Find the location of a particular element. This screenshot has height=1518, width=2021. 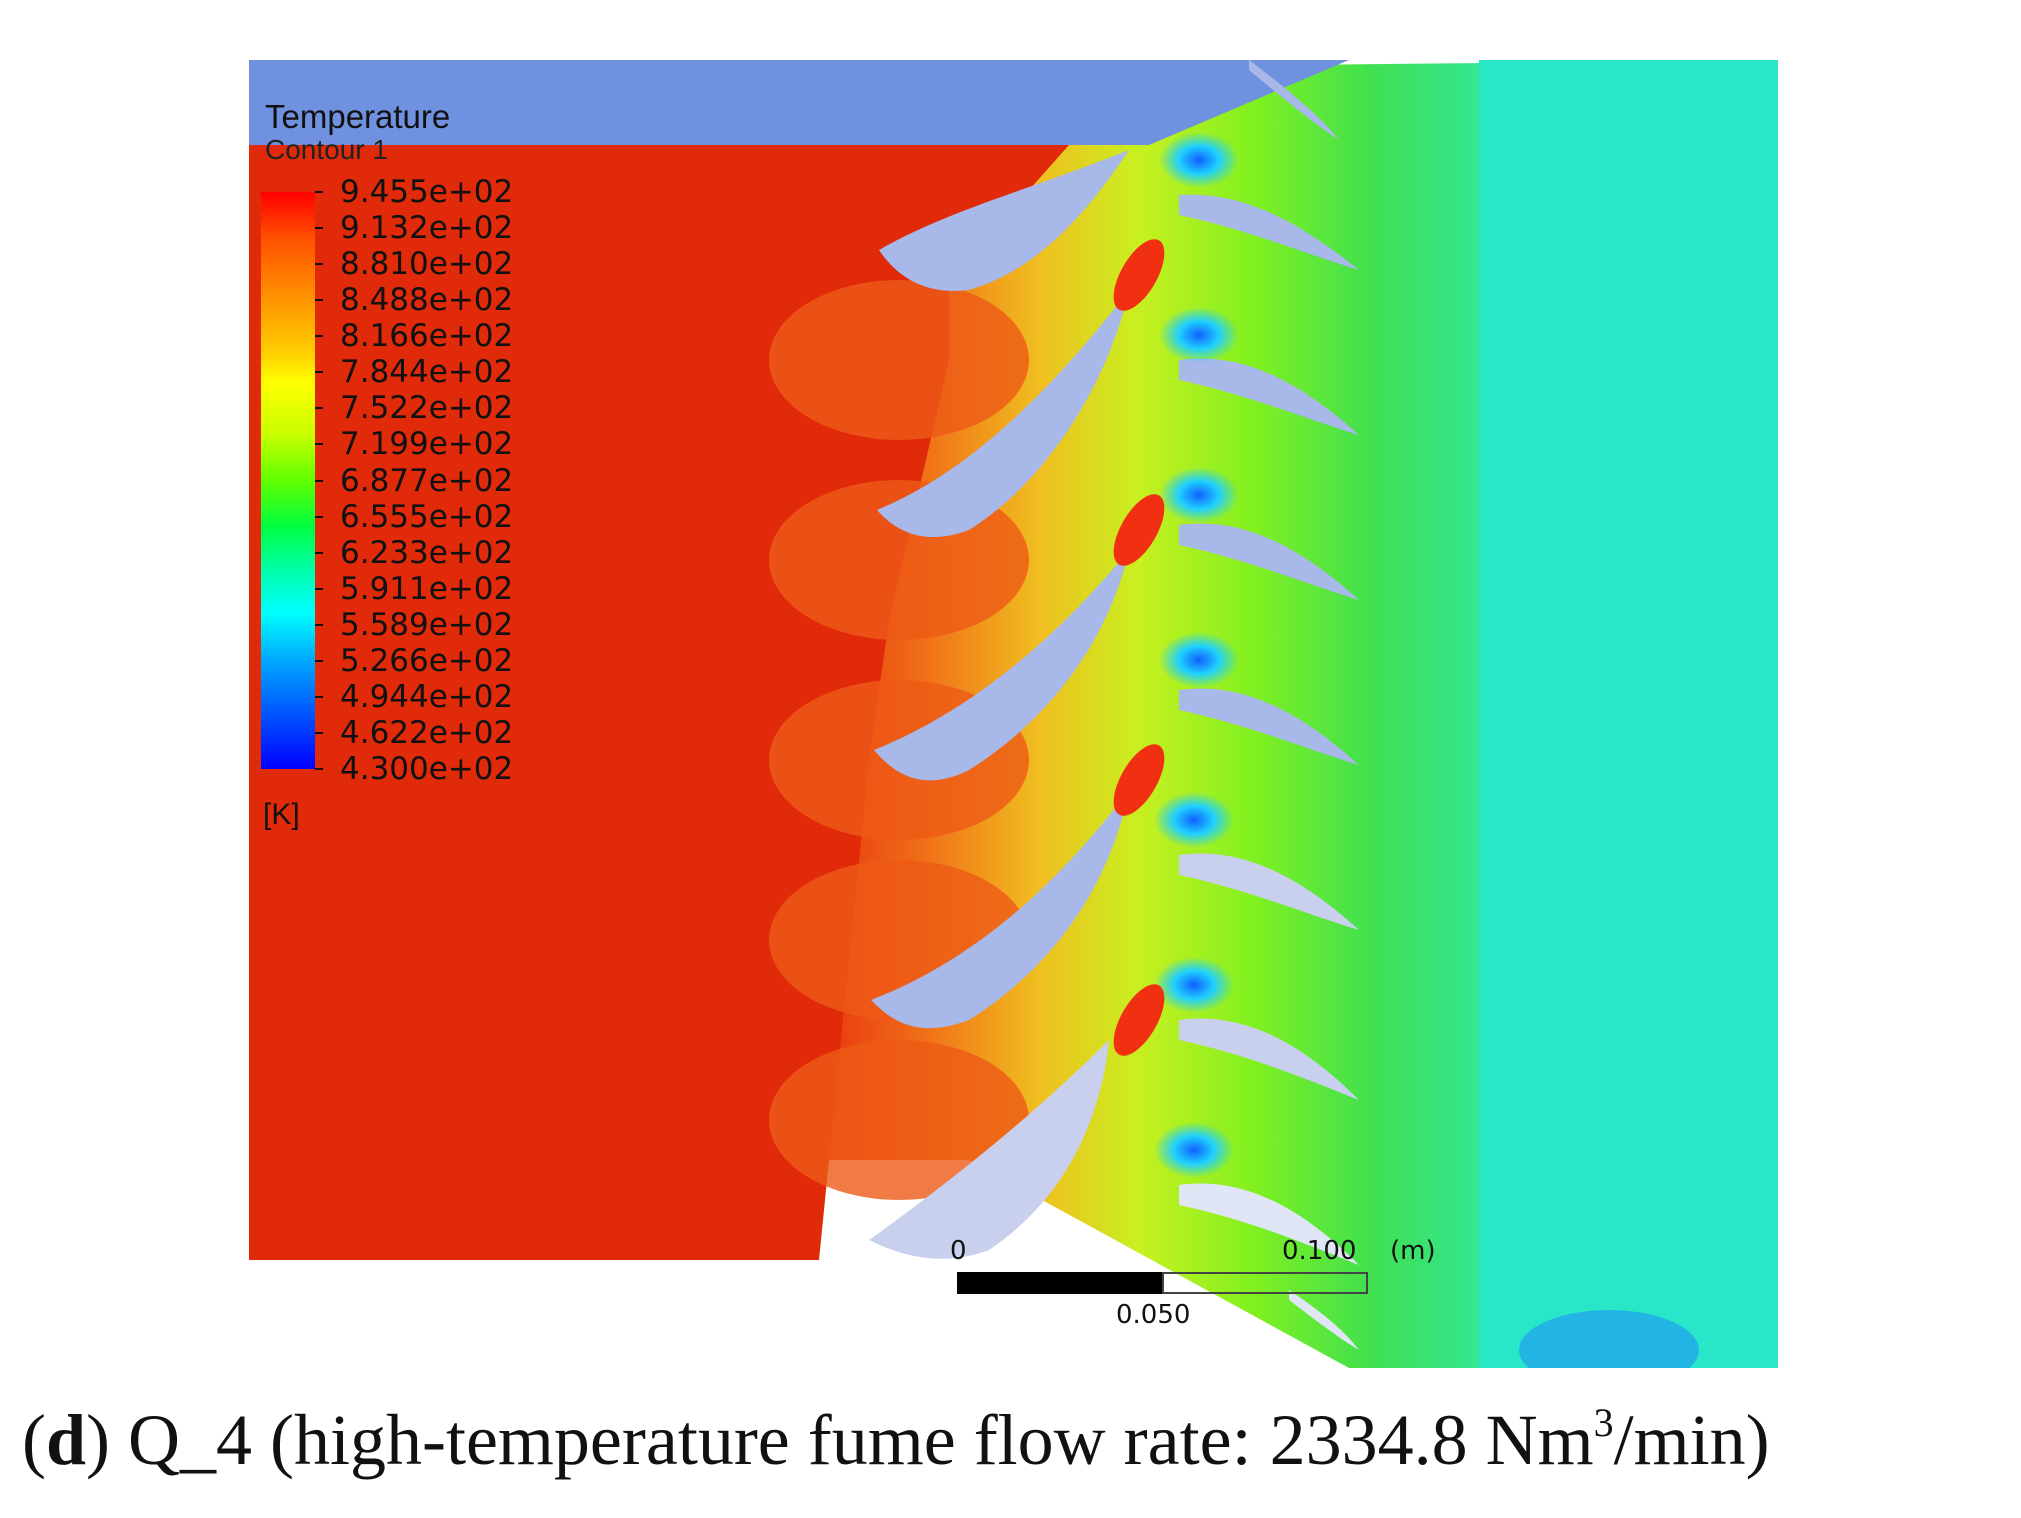

outlet-region is located at coordinates (1628, 714).